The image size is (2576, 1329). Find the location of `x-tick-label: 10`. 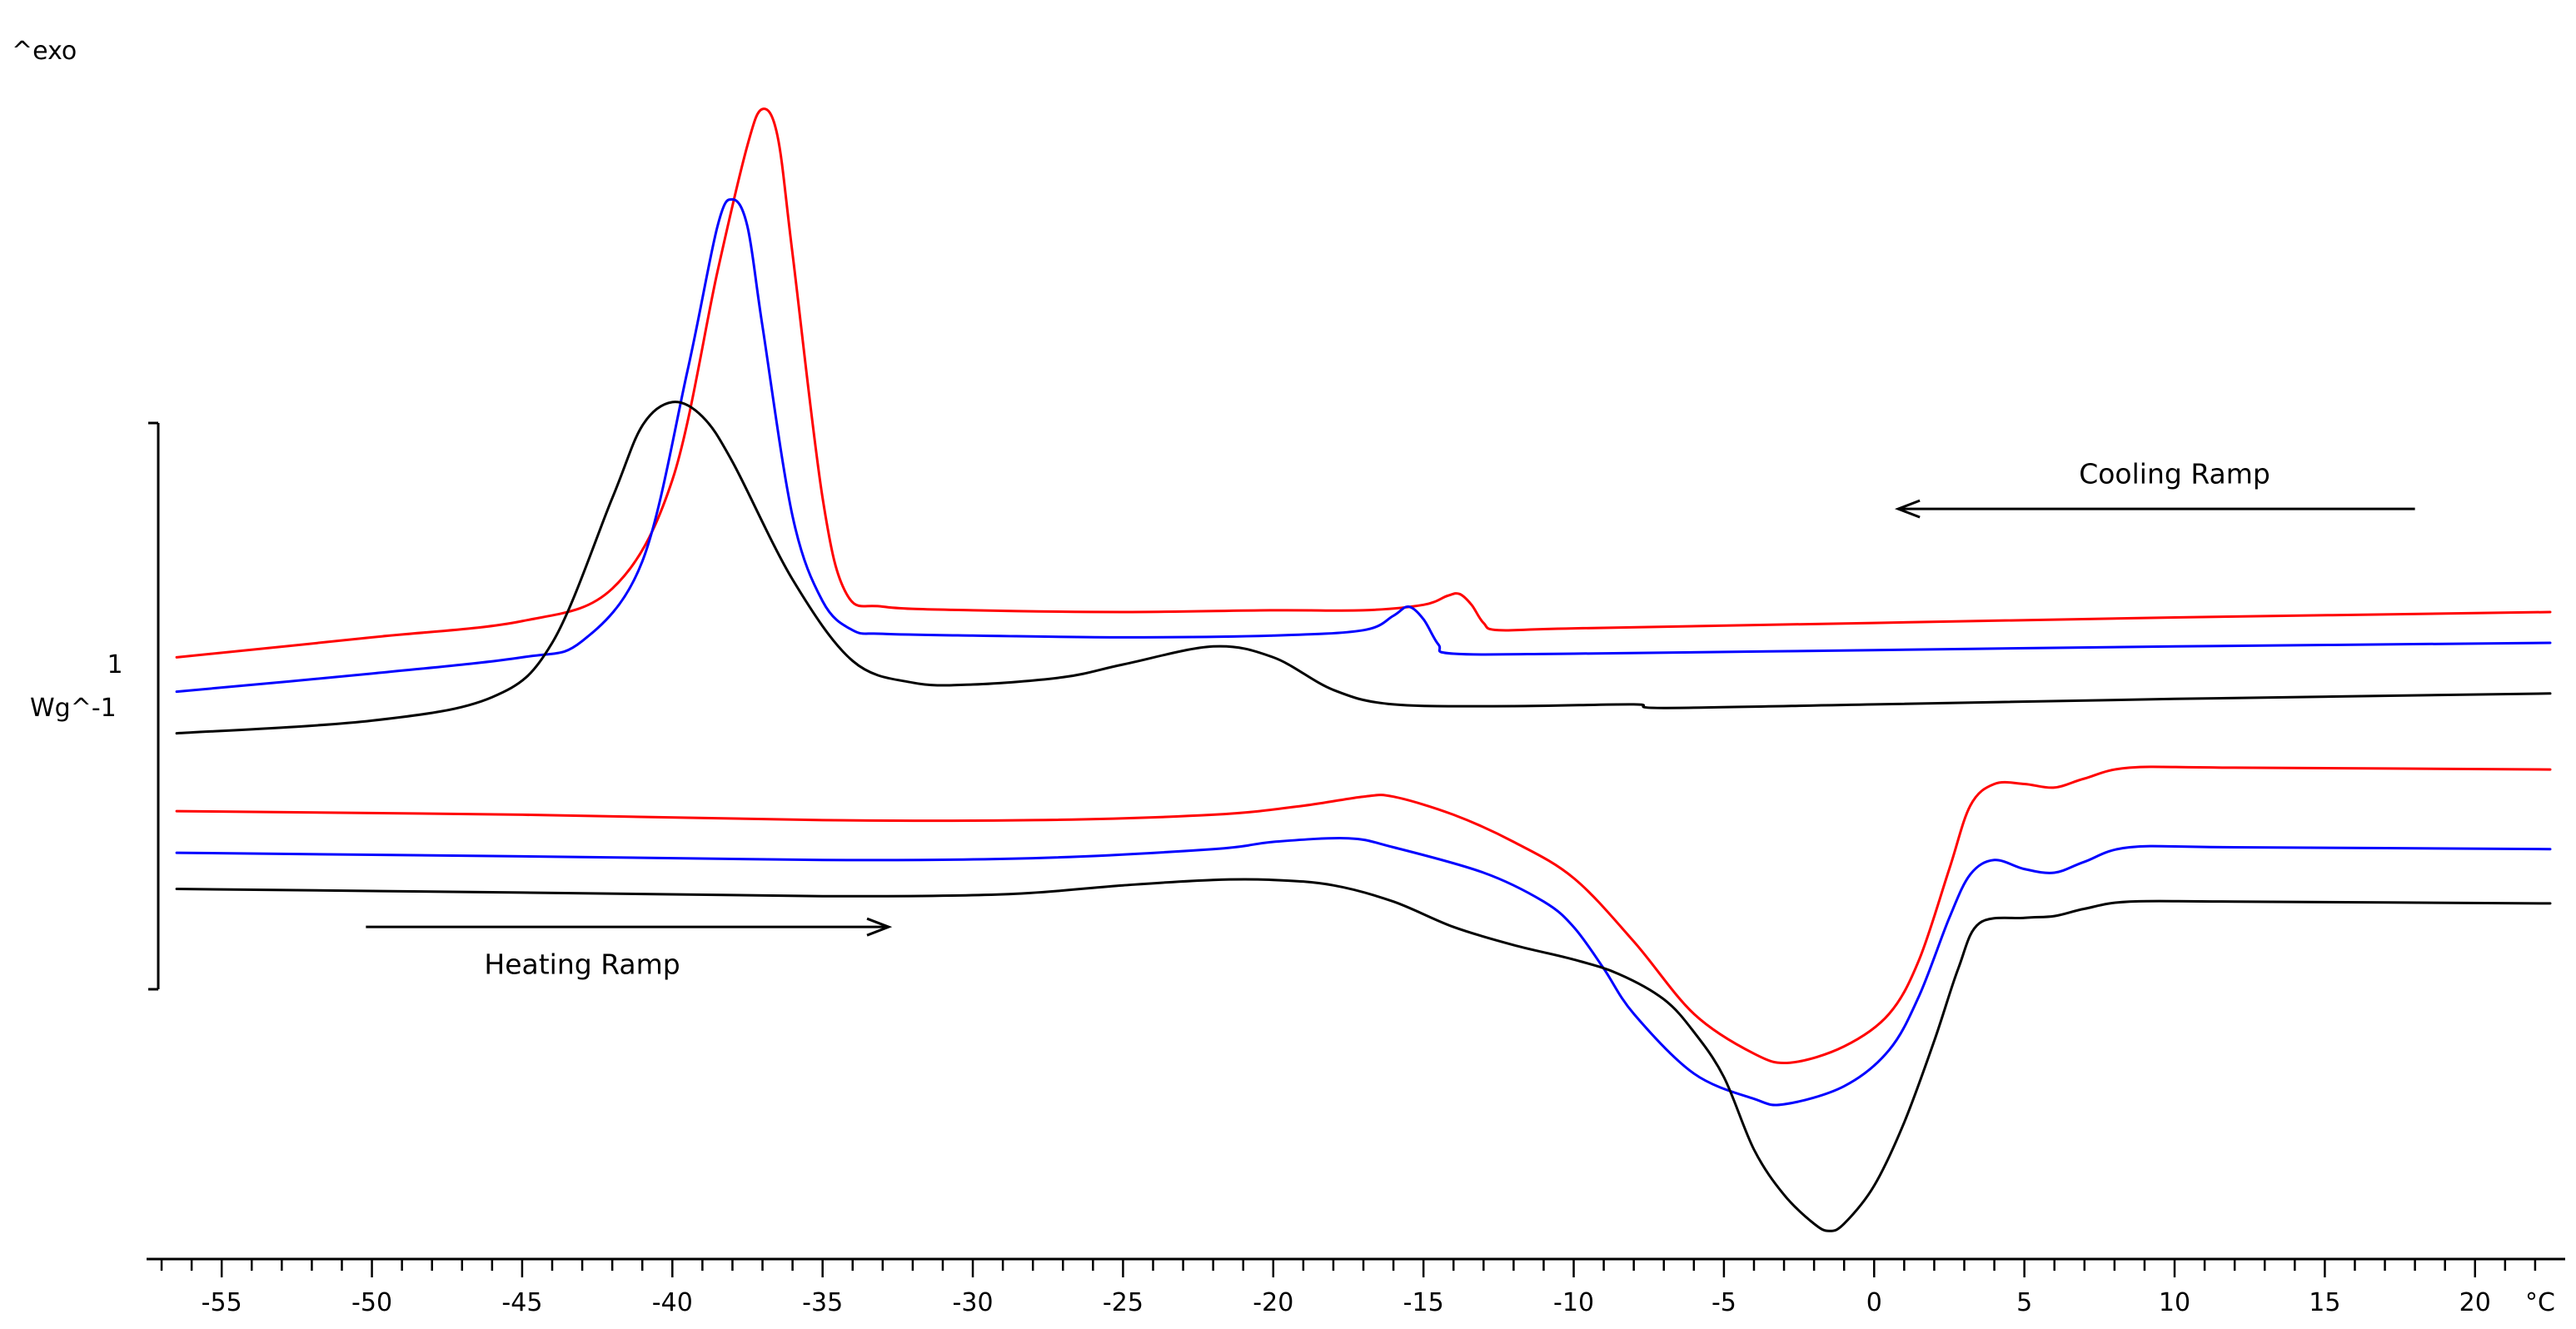

x-tick-label: 10 is located at coordinates (2174, 1302).